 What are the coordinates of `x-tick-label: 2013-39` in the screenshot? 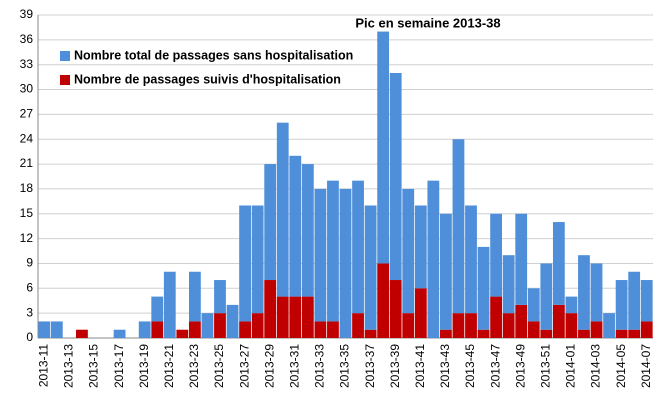 It's located at (395, 366).